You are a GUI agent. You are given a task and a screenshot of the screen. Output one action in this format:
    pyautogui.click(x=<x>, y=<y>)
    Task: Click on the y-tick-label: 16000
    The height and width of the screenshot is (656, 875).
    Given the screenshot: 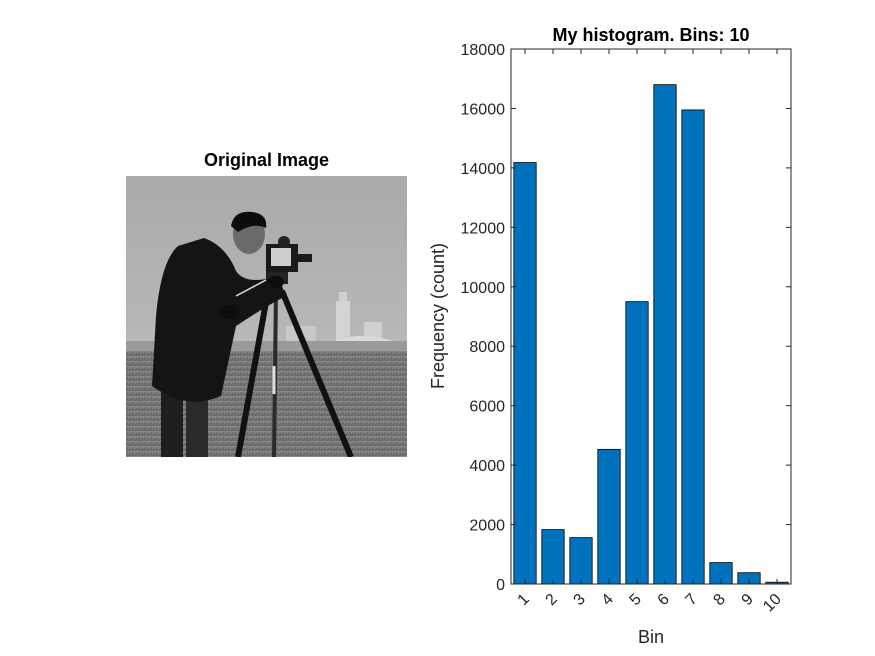 What is the action you would take?
    pyautogui.click(x=483, y=109)
    